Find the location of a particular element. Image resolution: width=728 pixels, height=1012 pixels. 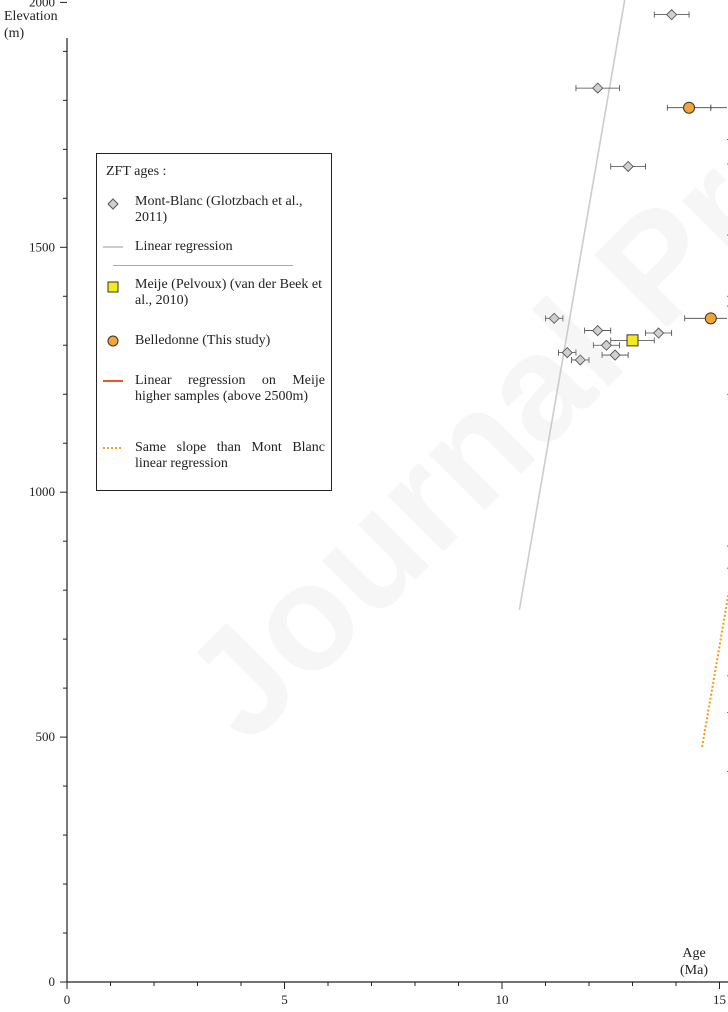

legend-text-linear-regression: Linear regression is located at coordinates (184, 246).